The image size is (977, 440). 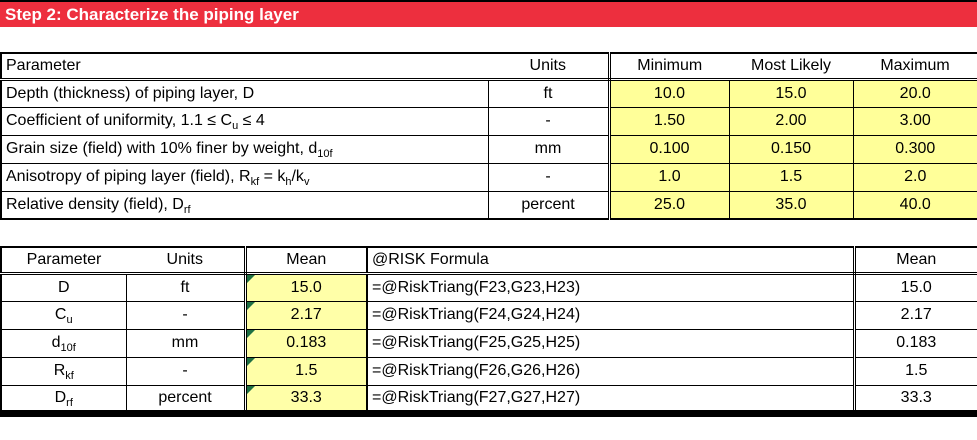 What do you see at coordinates (63, 287) in the screenshot?
I see `parameter-cell: D` at bounding box center [63, 287].